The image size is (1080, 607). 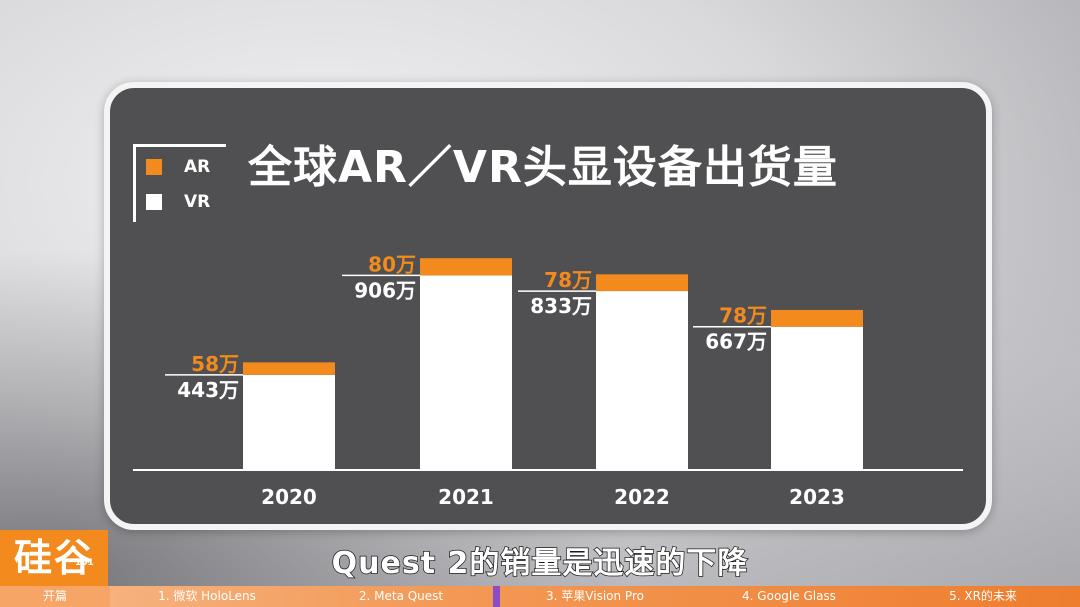 What do you see at coordinates (178, 202) in the screenshot?
I see `legend-item-vr: VR` at bounding box center [178, 202].